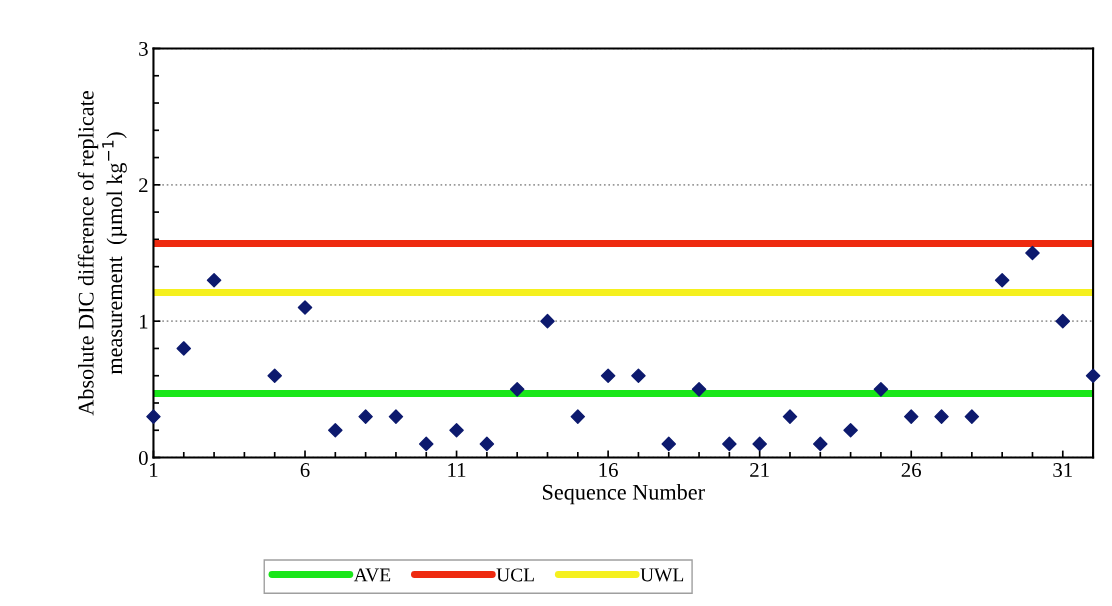  I want to click on y-tick-label: 2, so click(143, 185).